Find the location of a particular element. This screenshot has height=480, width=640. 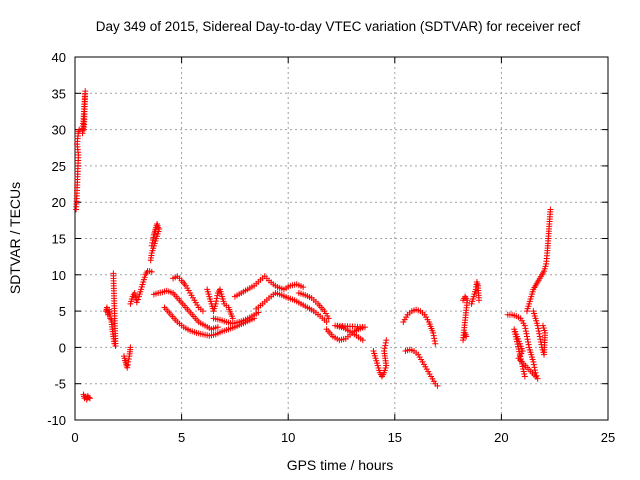

y-tick-label: 0 is located at coordinates (62, 347).